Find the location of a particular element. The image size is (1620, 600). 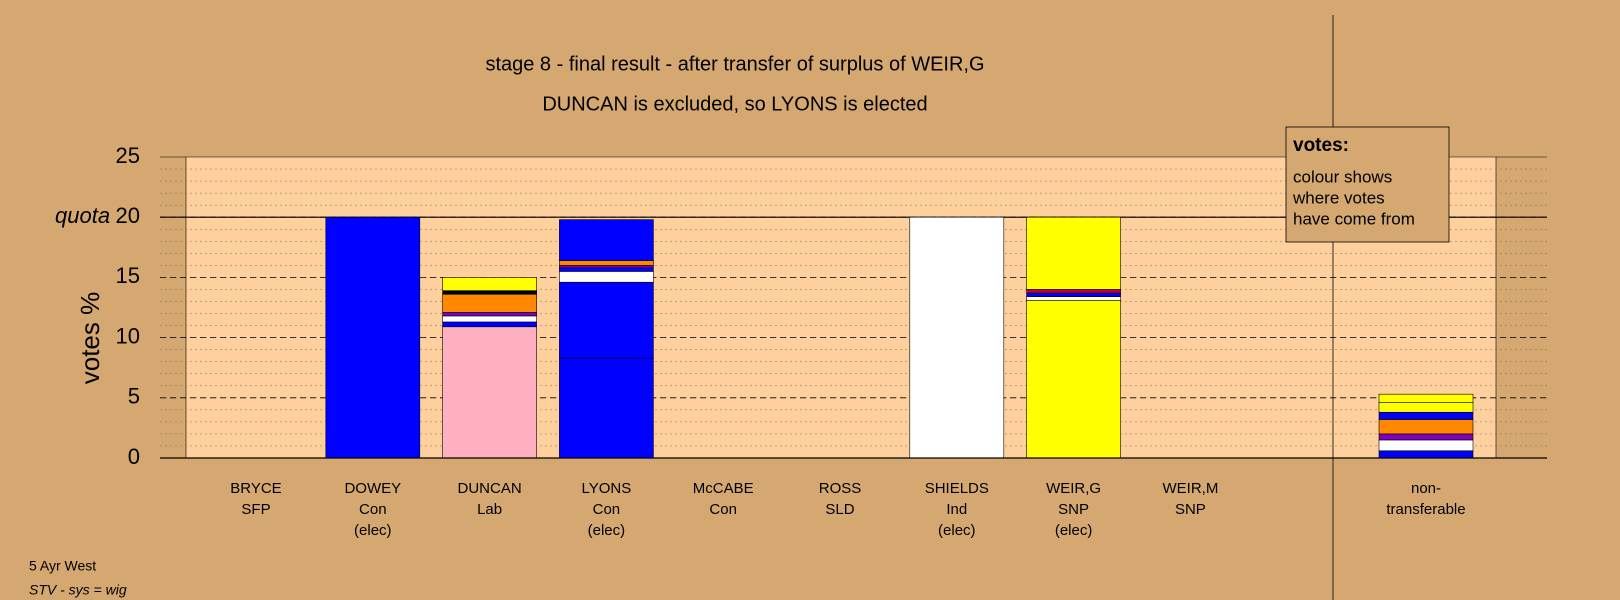

x-tick-label: Ind is located at coordinates (956, 509).